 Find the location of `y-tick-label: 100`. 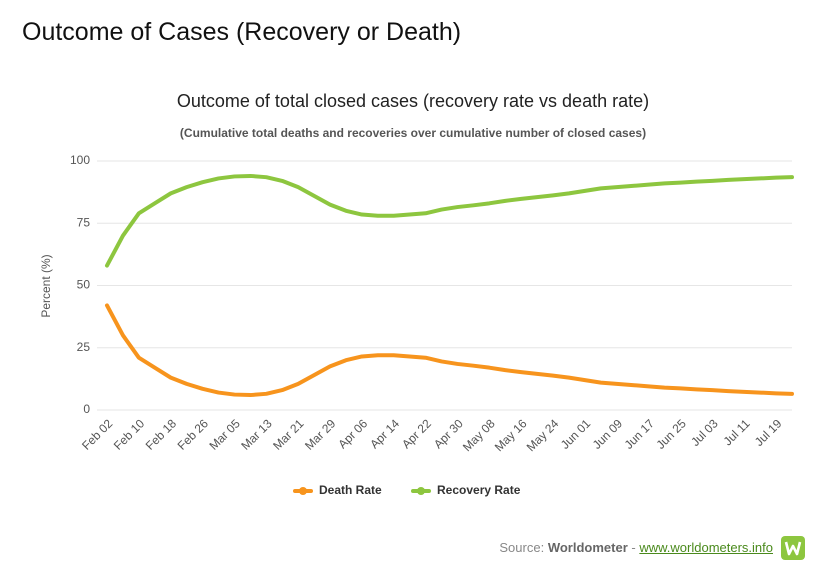

y-tick-label: 100 is located at coordinates (80, 160).